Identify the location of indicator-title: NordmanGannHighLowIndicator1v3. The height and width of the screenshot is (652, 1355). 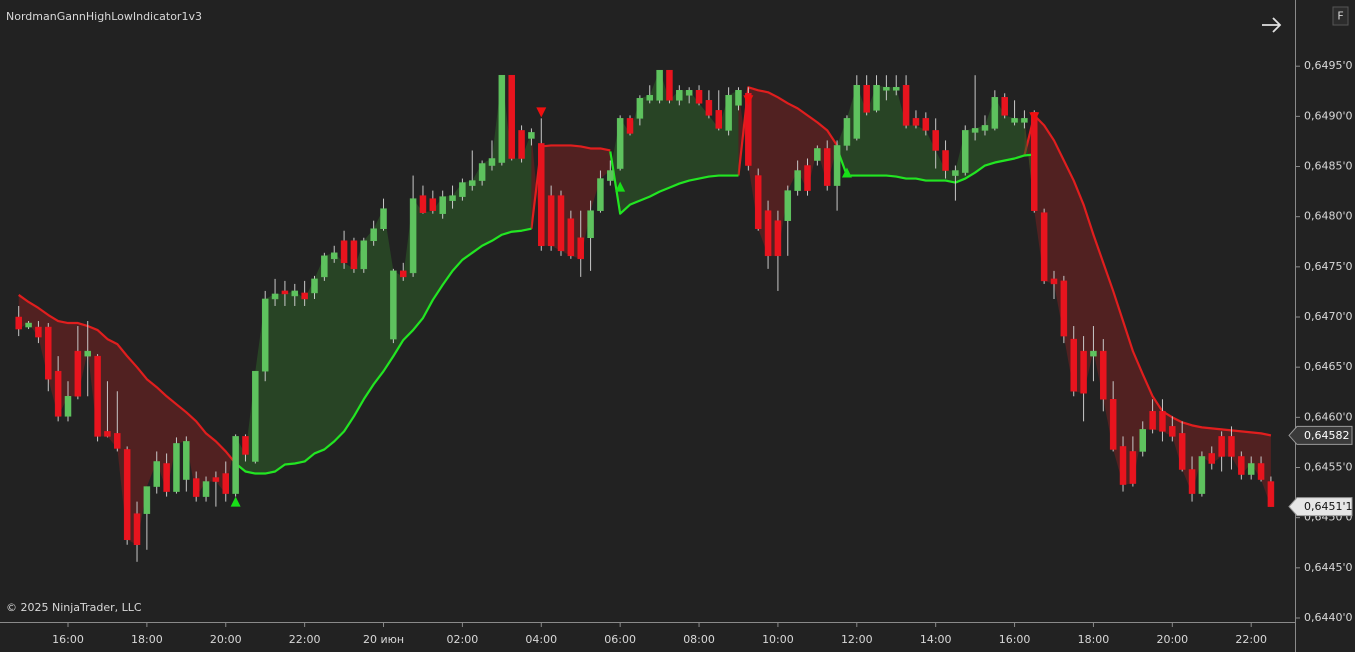
(104, 16).